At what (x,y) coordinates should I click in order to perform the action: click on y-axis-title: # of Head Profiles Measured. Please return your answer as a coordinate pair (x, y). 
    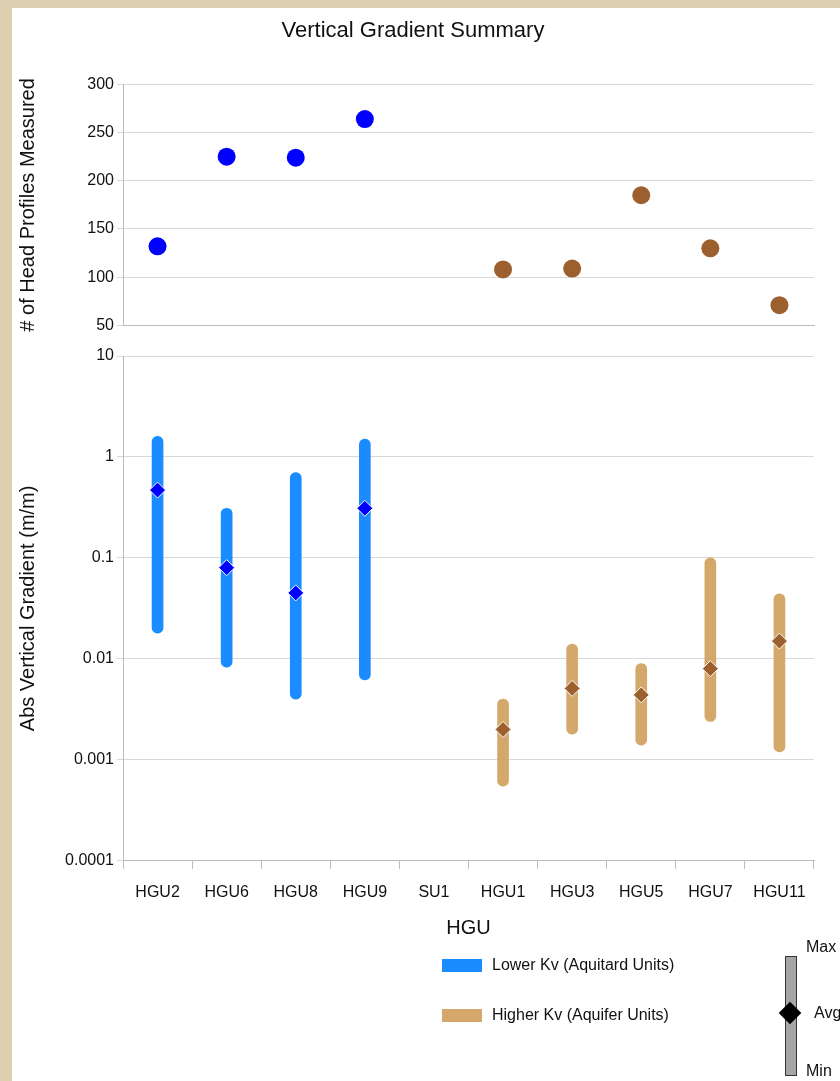
    Looking at the image, I should click on (26, 205).